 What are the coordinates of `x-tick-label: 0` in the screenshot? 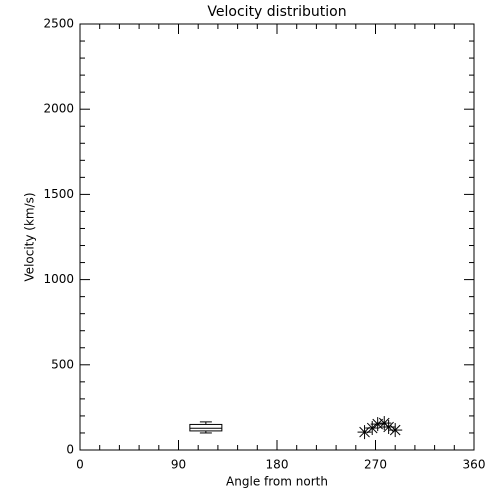 It's located at (80, 465).